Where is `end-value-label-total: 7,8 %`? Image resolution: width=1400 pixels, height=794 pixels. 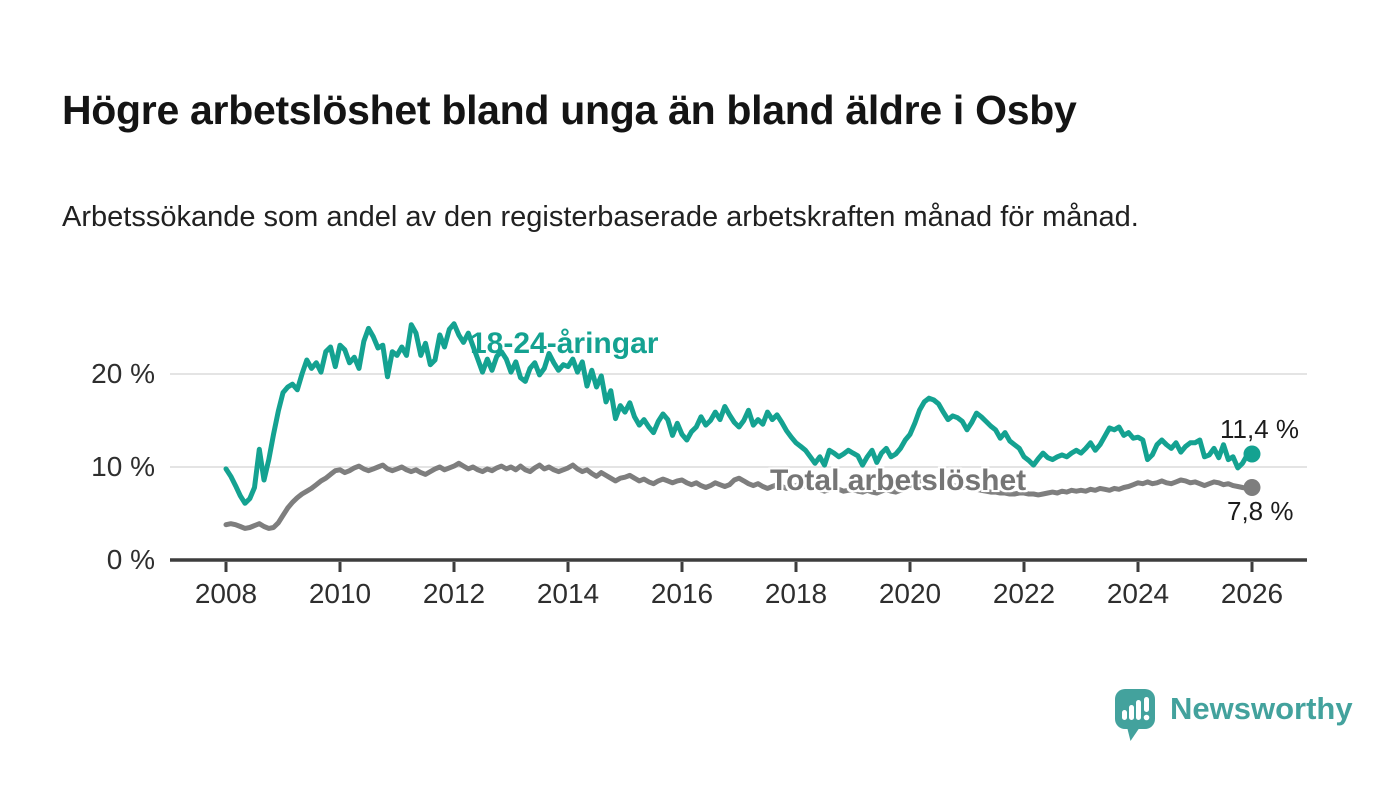
end-value-label-total: 7,8 % is located at coordinates (1260, 511).